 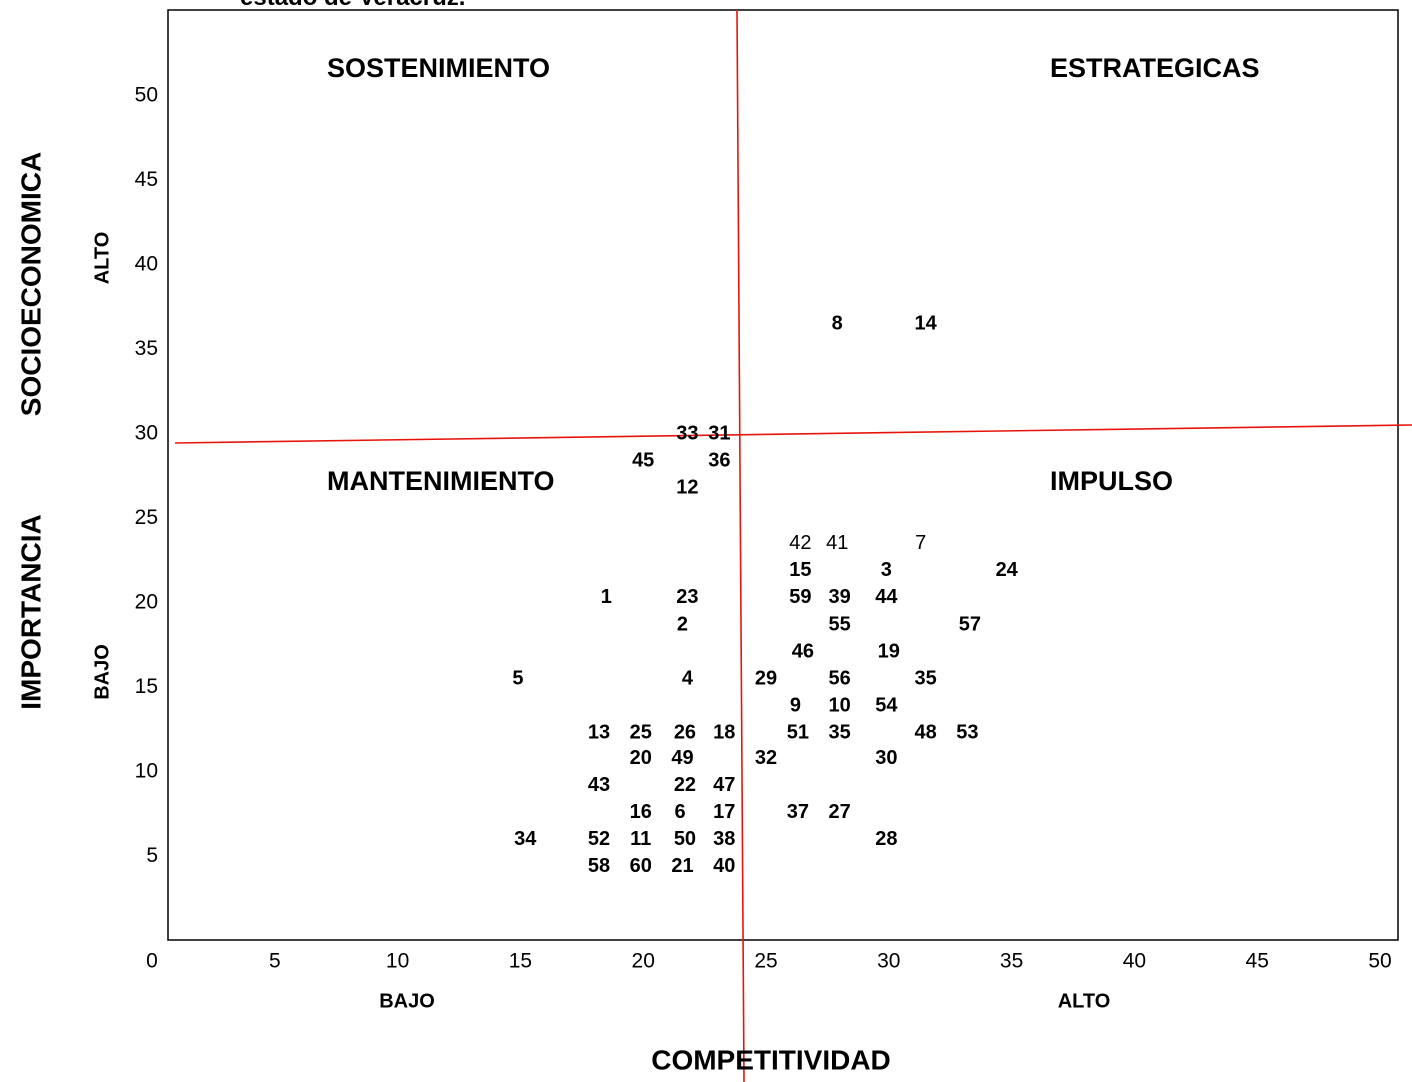 I want to click on vertical-divider-line, so click(x=740, y=545).